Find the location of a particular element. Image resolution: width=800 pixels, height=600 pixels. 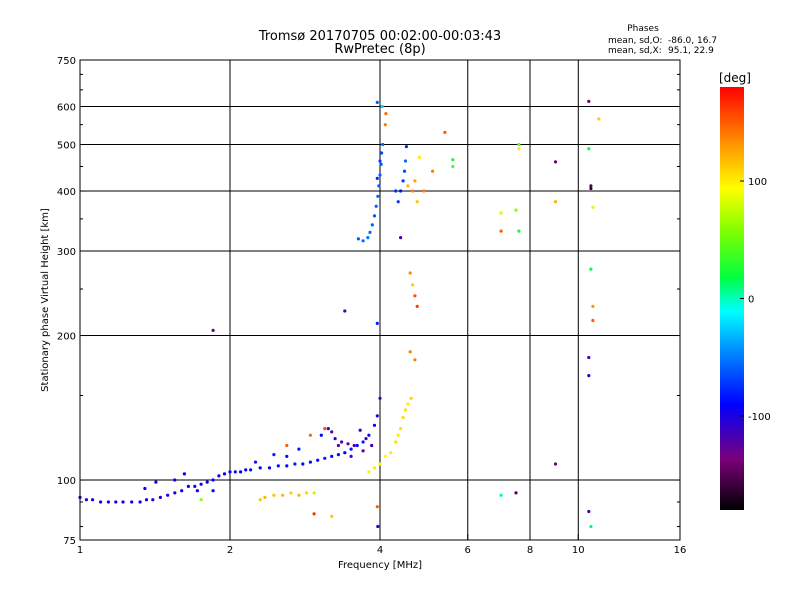

phase-stats-x-values: 95.1, 22.9 is located at coordinates (691, 51).